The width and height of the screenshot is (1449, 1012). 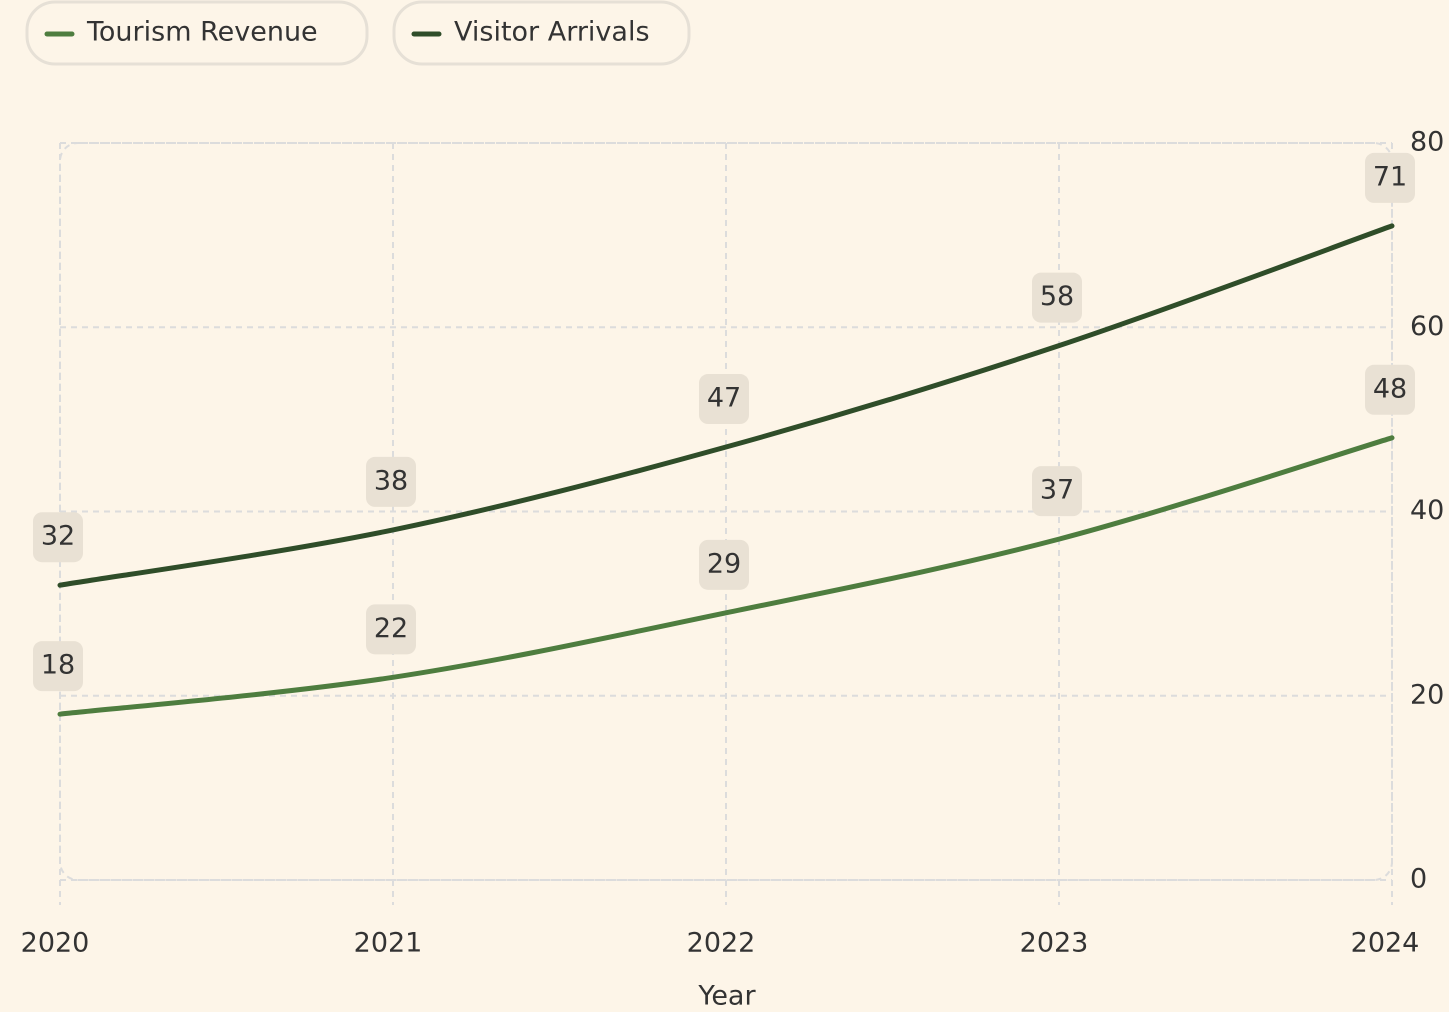 I want to click on x-tick-label: 2024, so click(x=1385, y=943).